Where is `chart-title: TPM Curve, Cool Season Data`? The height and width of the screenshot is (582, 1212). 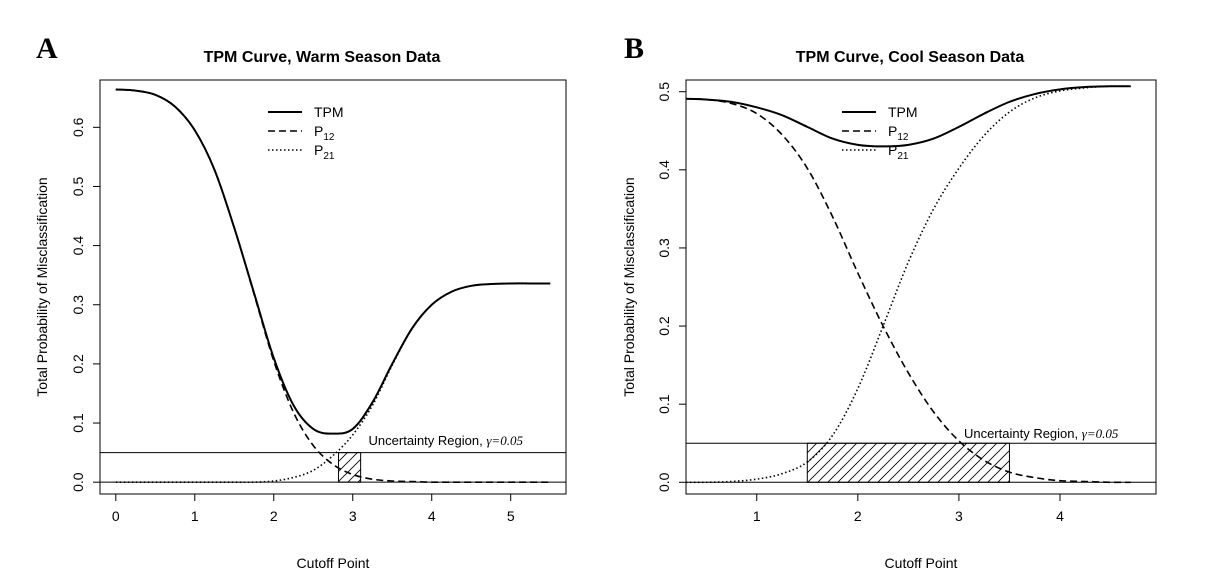 chart-title: TPM Curve, Cool Season Data is located at coordinates (910, 57).